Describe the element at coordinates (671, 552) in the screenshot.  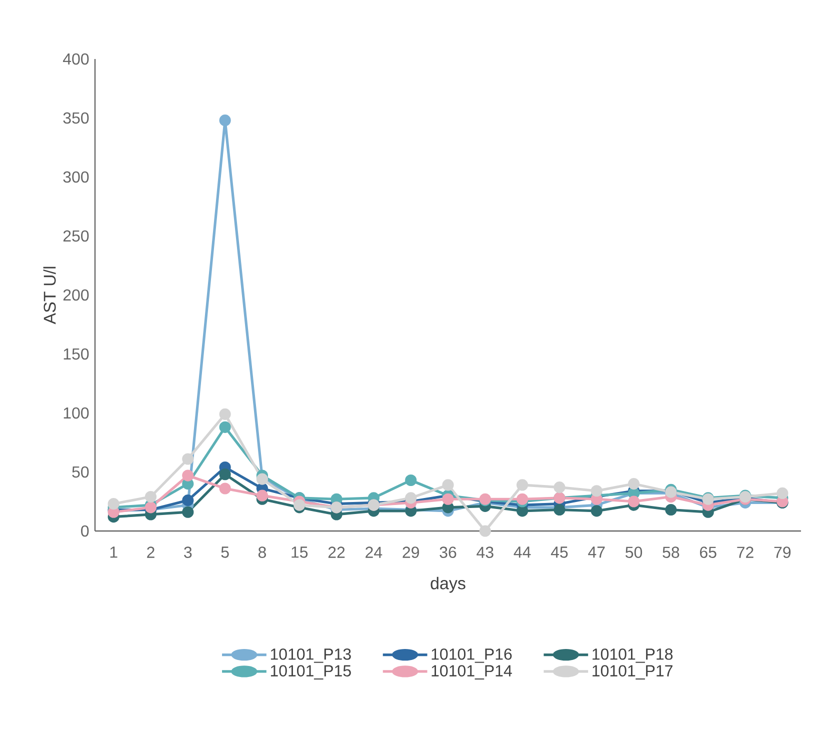
I see `x-tick-label: 58` at that location.